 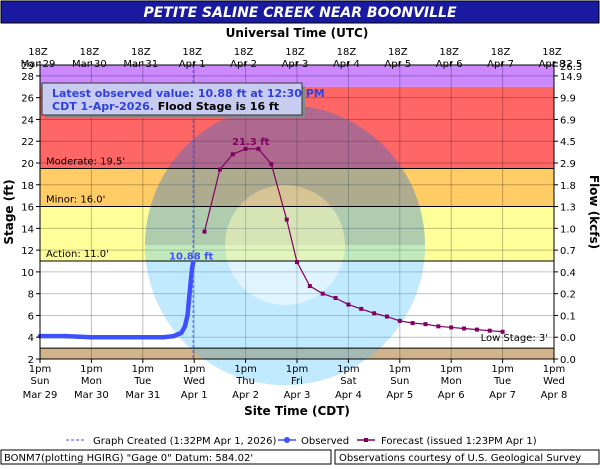 I want to click on right-tick-label: 4.5, so click(x=568, y=142).